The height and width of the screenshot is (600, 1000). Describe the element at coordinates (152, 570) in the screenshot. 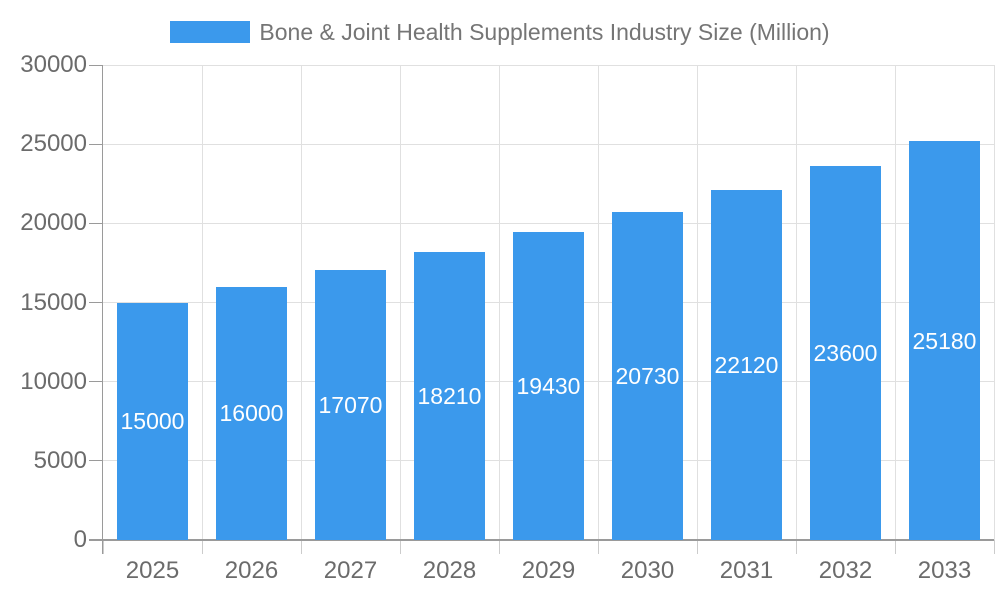

I see `x-axis-tick-label: 2025` at that location.